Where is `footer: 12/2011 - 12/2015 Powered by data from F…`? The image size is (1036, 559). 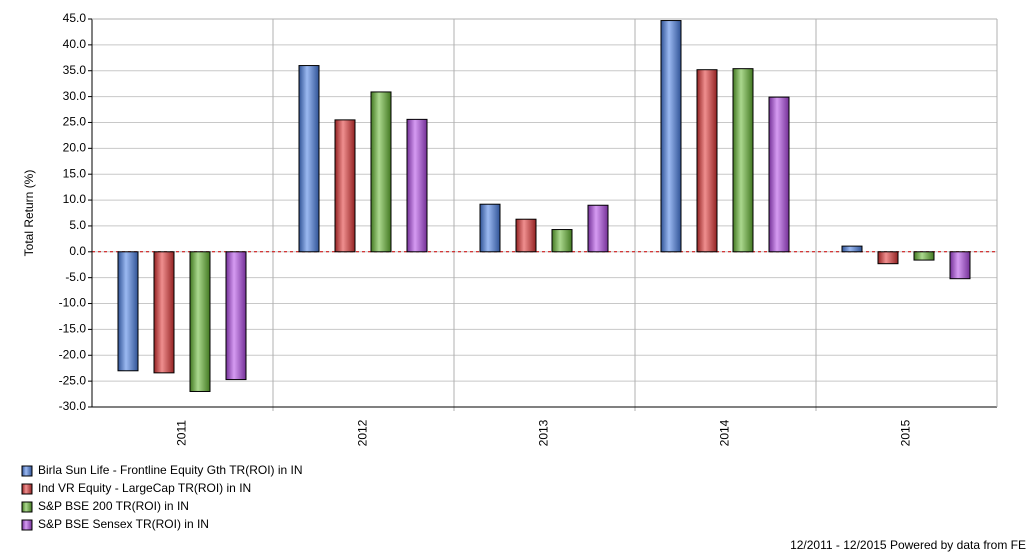
footer: 12/2011 - 12/2015 Powered by data from F… is located at coordinates (908, 545).